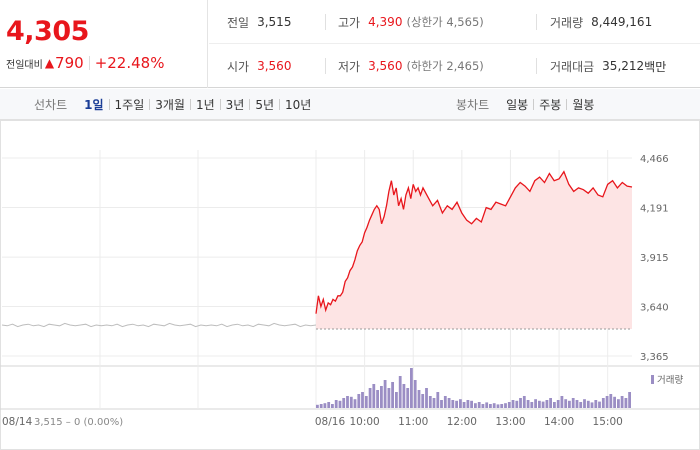 This screenshot has width=700, height=450. Describe the element at coordinates (24, 65) in the screenshot. I see `change-label: 전일대비` at that location.